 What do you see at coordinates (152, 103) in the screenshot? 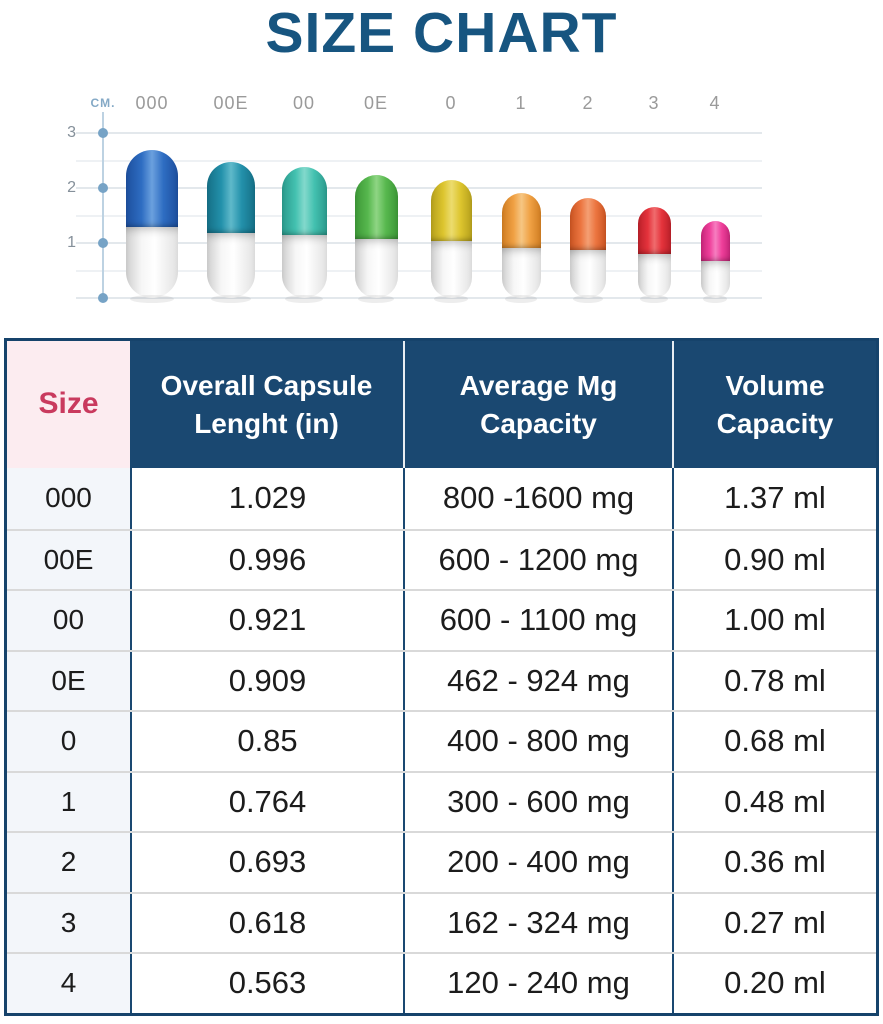
I see `capsule-label-000: 000` at bounding box center [152, 103].